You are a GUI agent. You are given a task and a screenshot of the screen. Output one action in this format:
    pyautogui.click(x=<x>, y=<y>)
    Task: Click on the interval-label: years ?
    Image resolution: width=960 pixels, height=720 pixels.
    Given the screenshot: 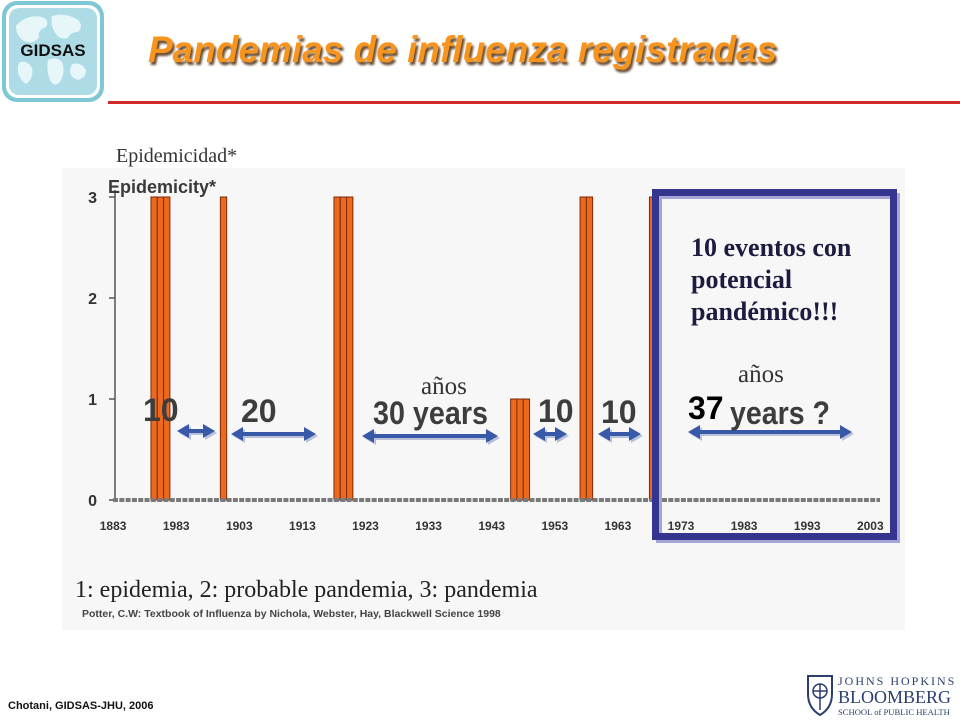 What is the action you would take?
    pyautogui.click(x=780, y=413)
    